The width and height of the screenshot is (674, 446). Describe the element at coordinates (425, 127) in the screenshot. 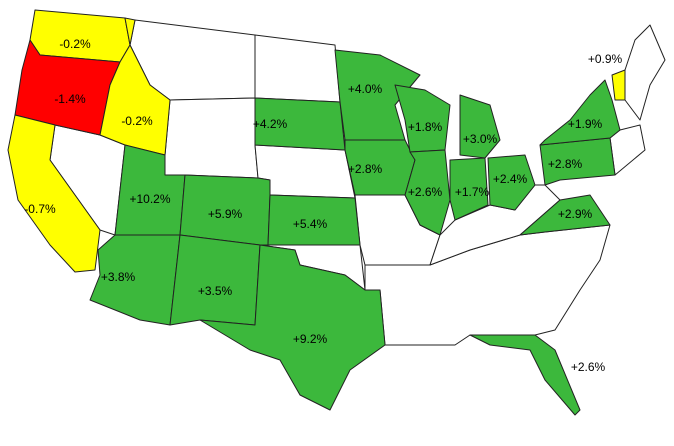

I see `state-label: +1.8%` at that location.